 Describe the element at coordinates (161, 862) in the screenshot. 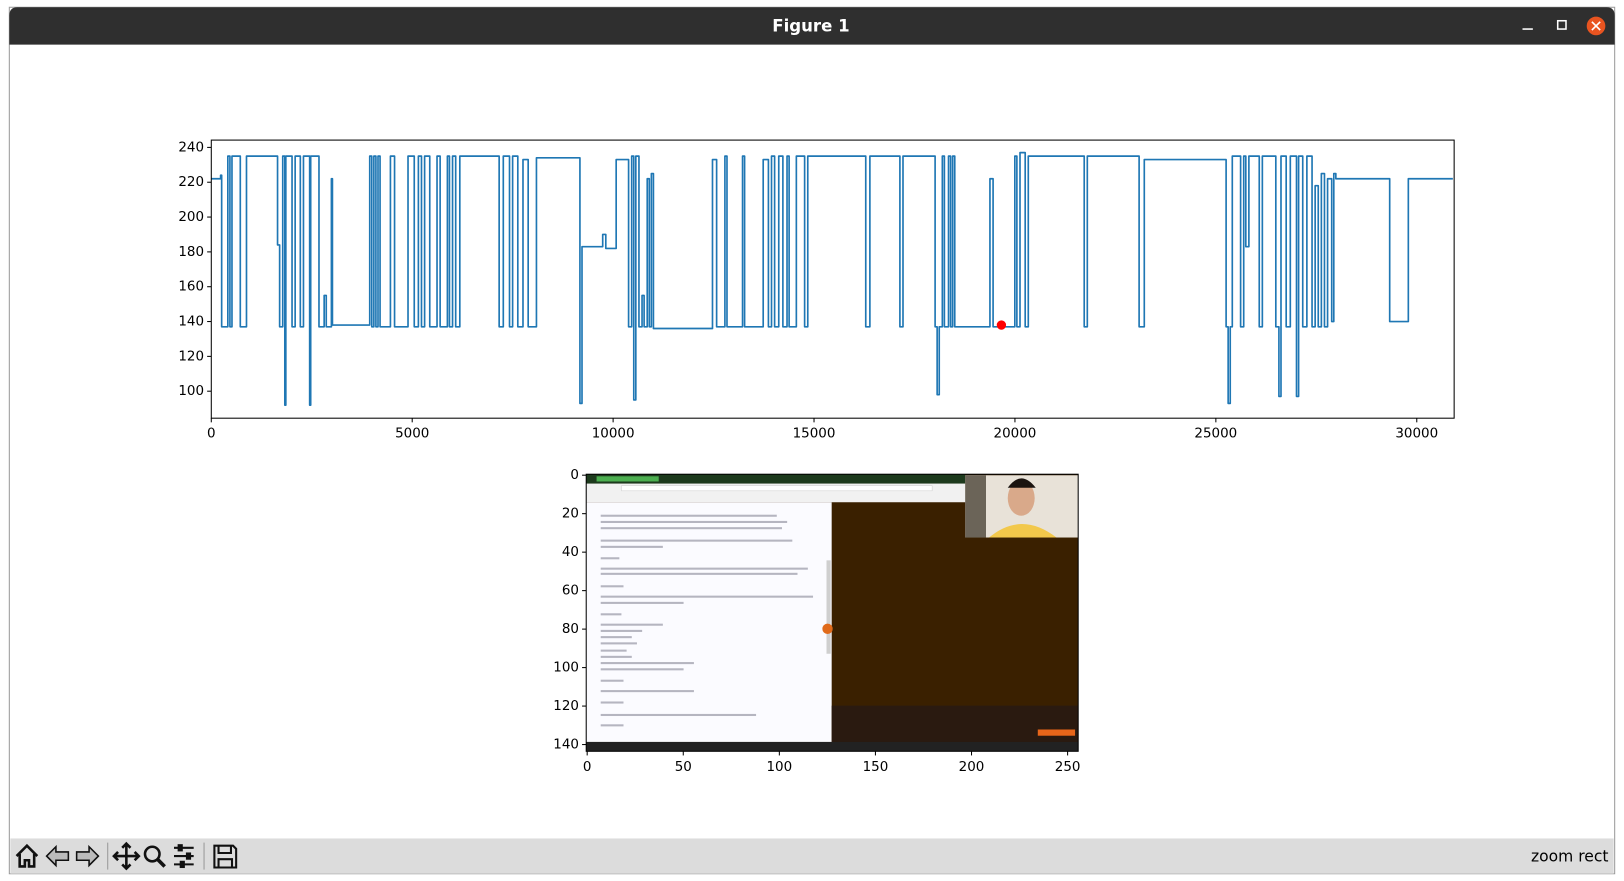

I see `zoom-handle` at that location.